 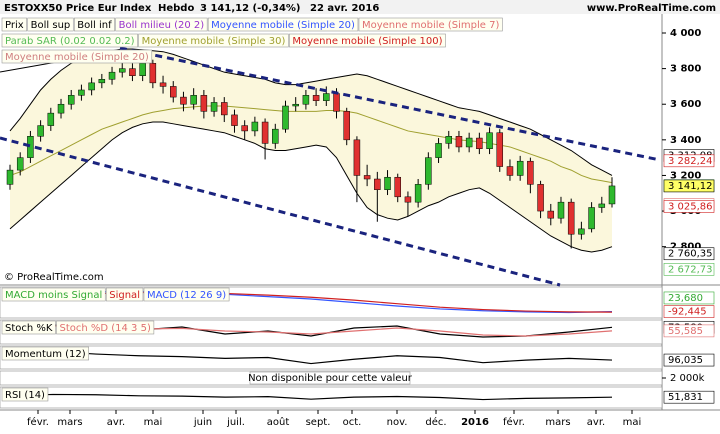 What do you see at coordinates (685, 175) in the screenshot?
I see `y-tick-label: 3 200` at bounding box center [685, 175].